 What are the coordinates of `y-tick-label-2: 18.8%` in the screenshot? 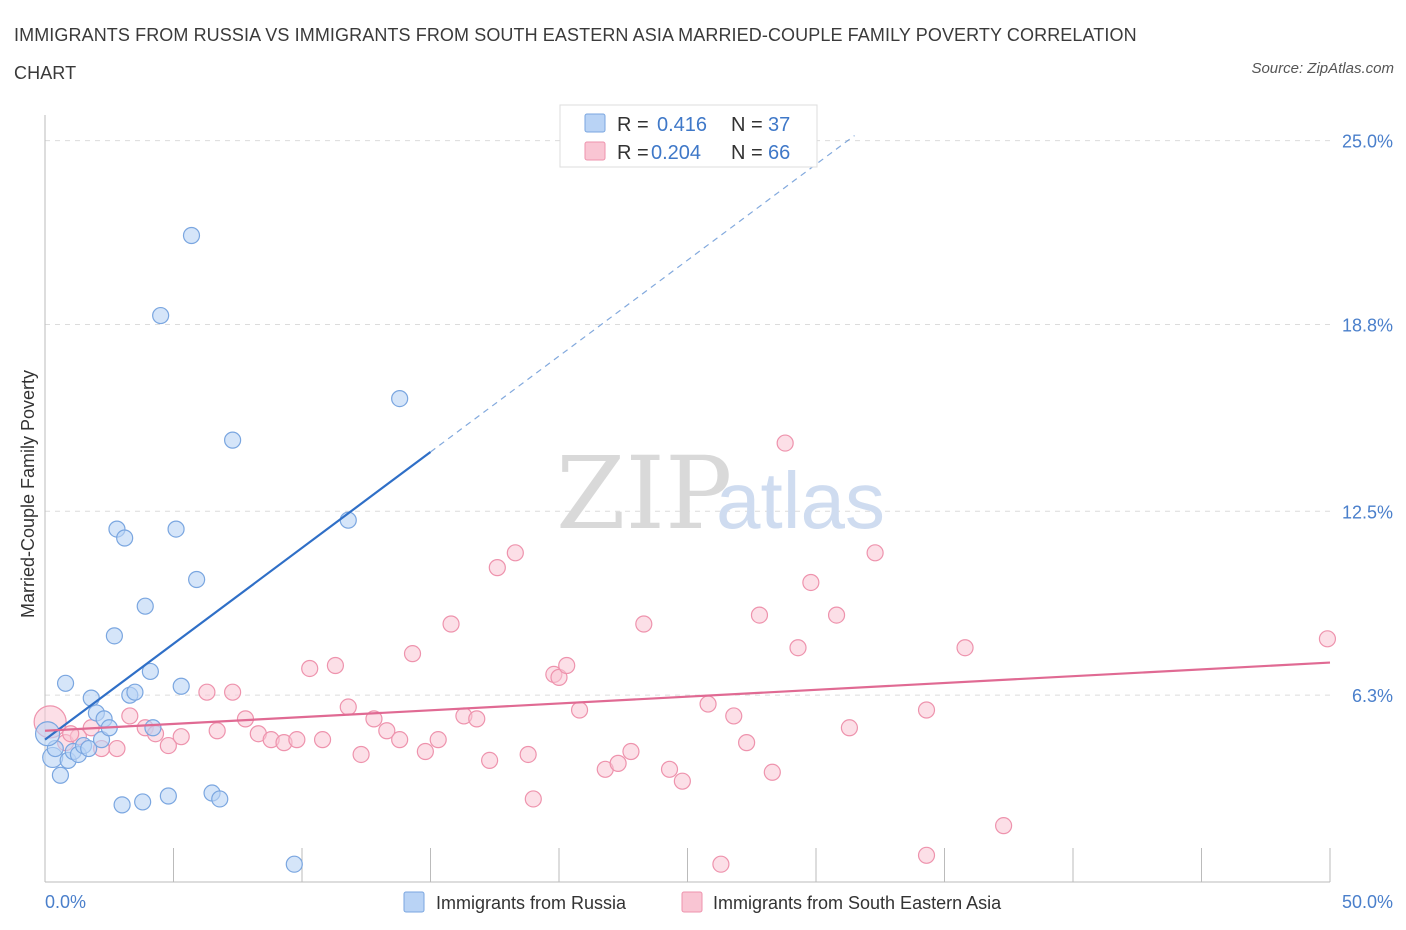 It's located at (1367, 325).